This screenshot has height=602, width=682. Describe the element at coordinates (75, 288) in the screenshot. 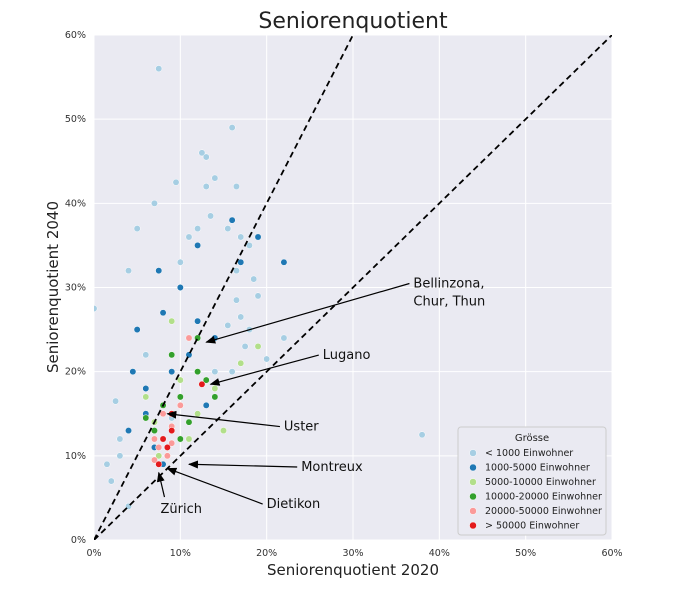

I see `y-tick-label: 30%` at that location.